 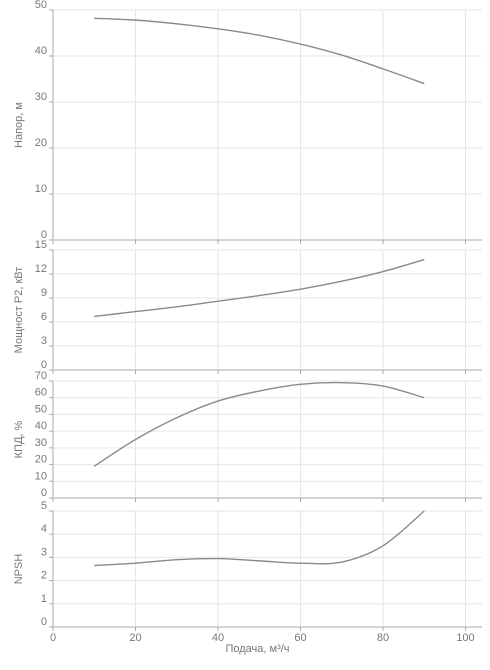 I want to click on y-tick-label: 12, so click(x=41, y=269).